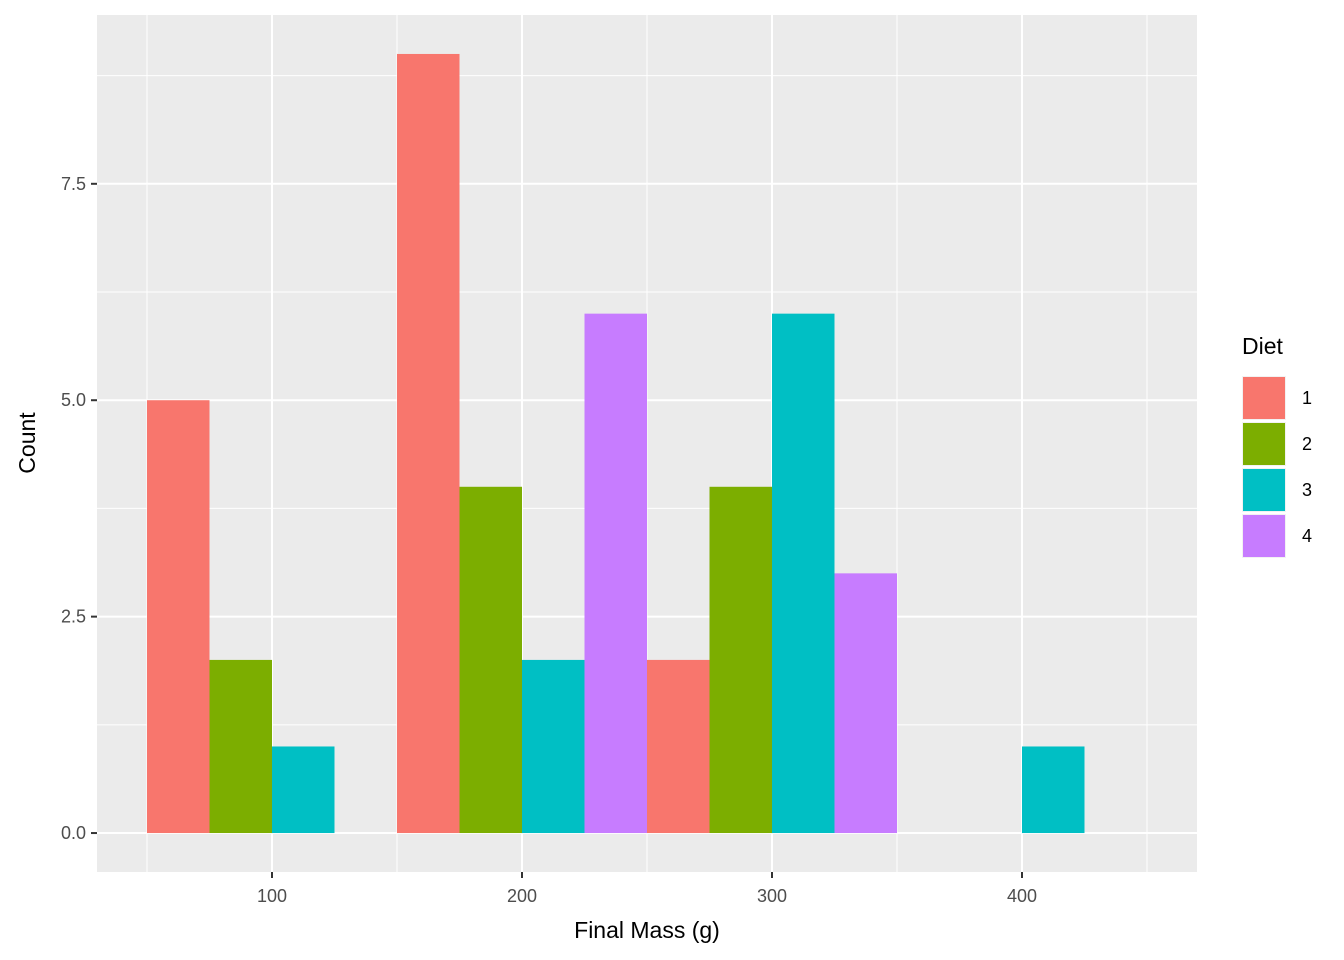 This screenshot has width=1344, height=960. Describe the element at coordinates (1307, 444) in the screenshot. I see `legend-label-2: 2` at that location.